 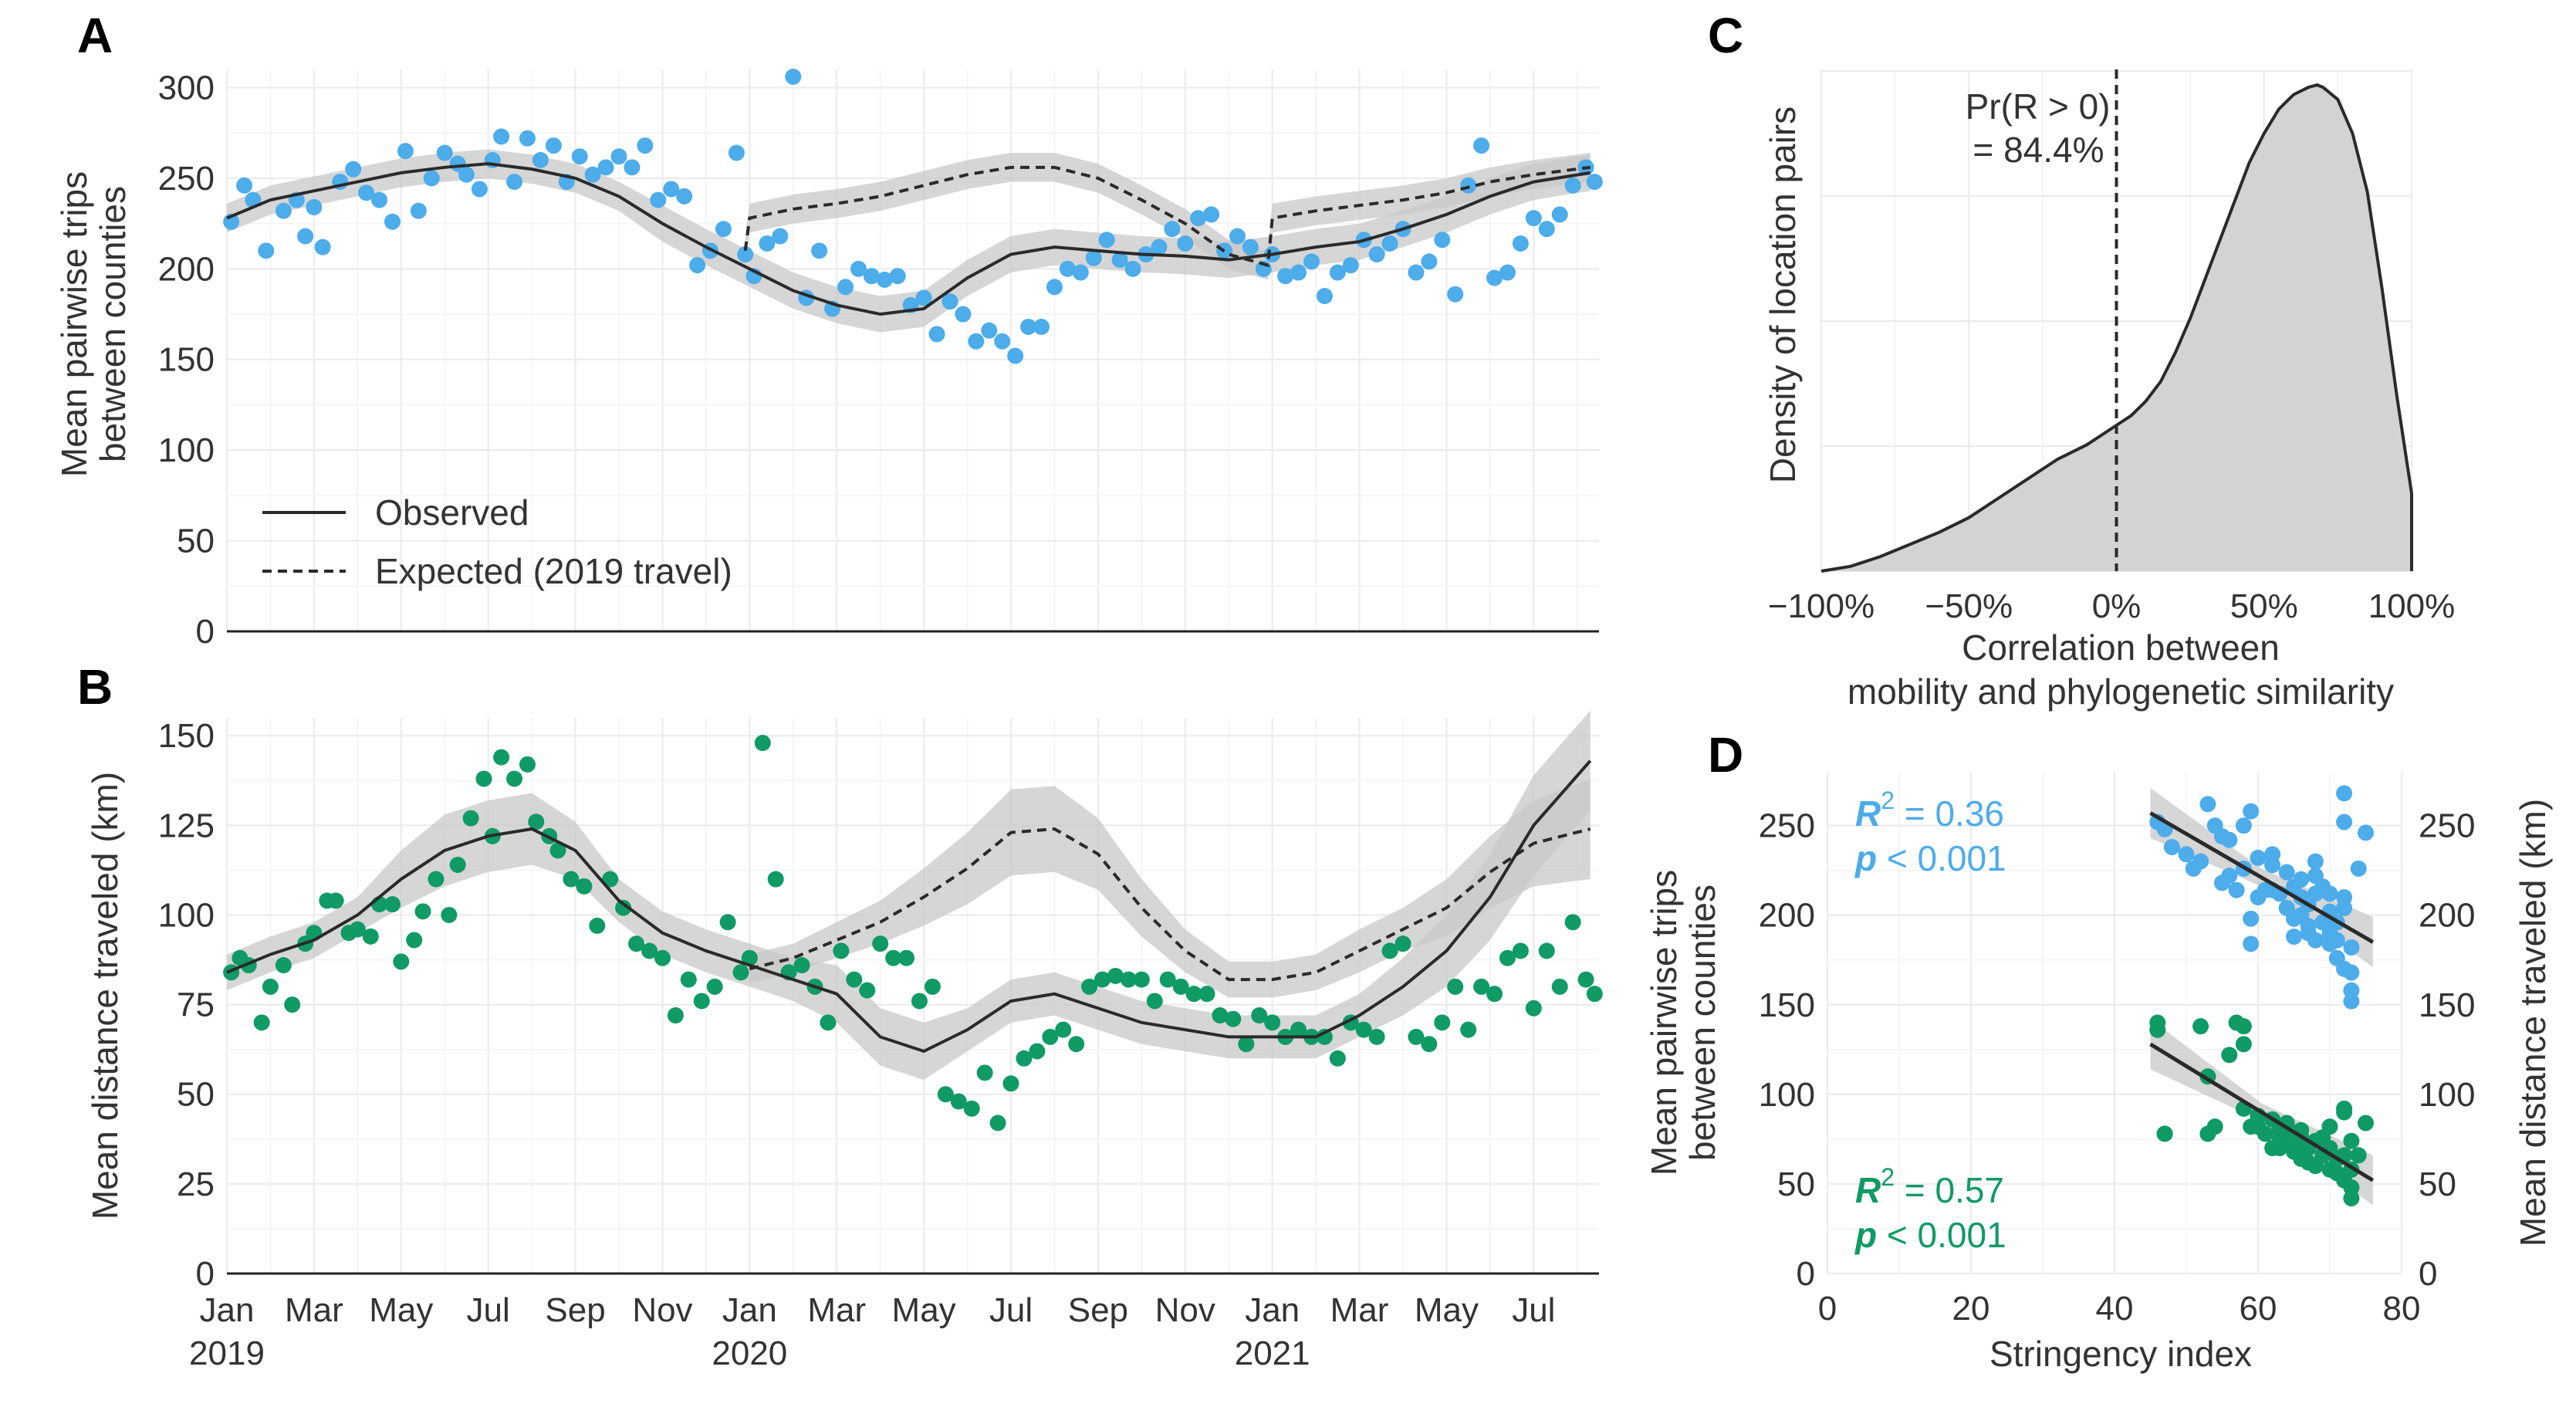 What do you see at coordinates (1930, 1235) in the screenshot?
I see `panel-d-distance-p: p < 0.001` at bounding box center [1930, 1235].